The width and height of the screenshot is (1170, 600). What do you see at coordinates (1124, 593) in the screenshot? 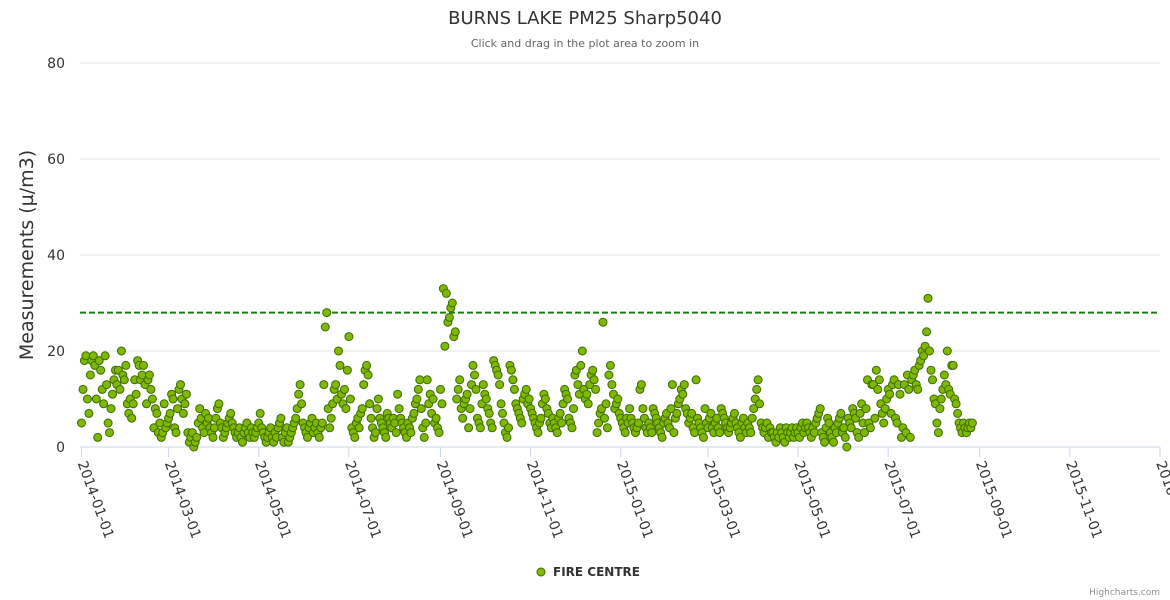
I see `credits-link: Highcharts.com` at bounding box center [1124, 593].